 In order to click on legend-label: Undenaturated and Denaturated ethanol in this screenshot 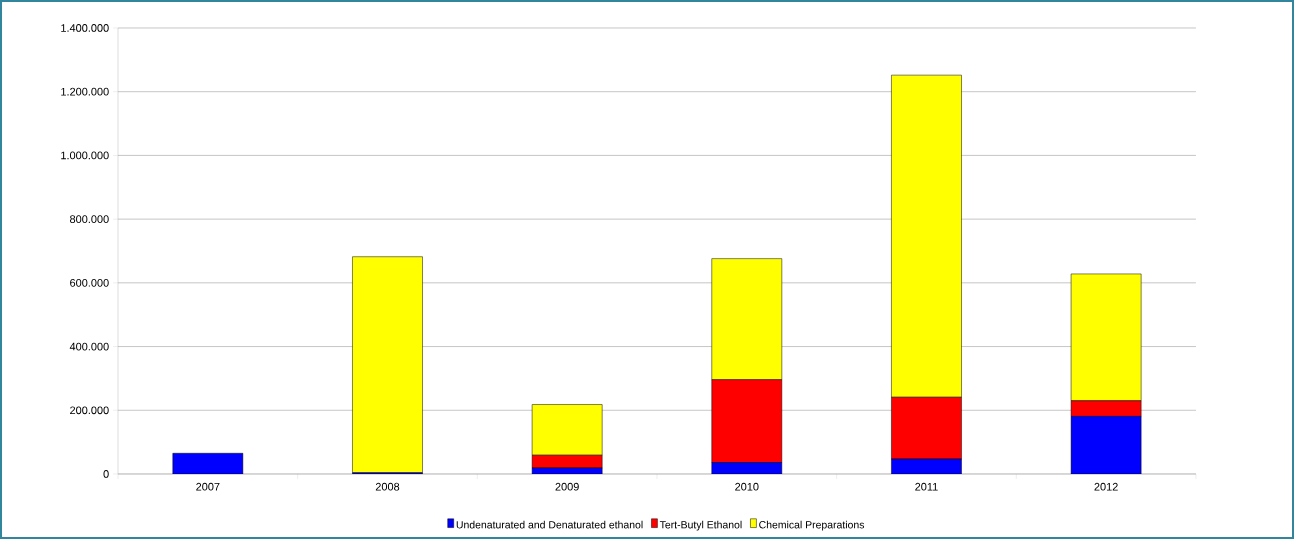, I will do `click(549, 524)`.